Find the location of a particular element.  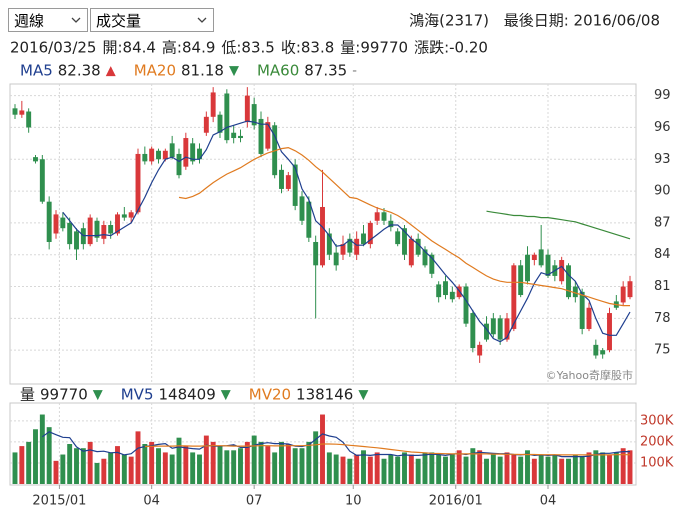

chevron is located at coordinates (76, 20).